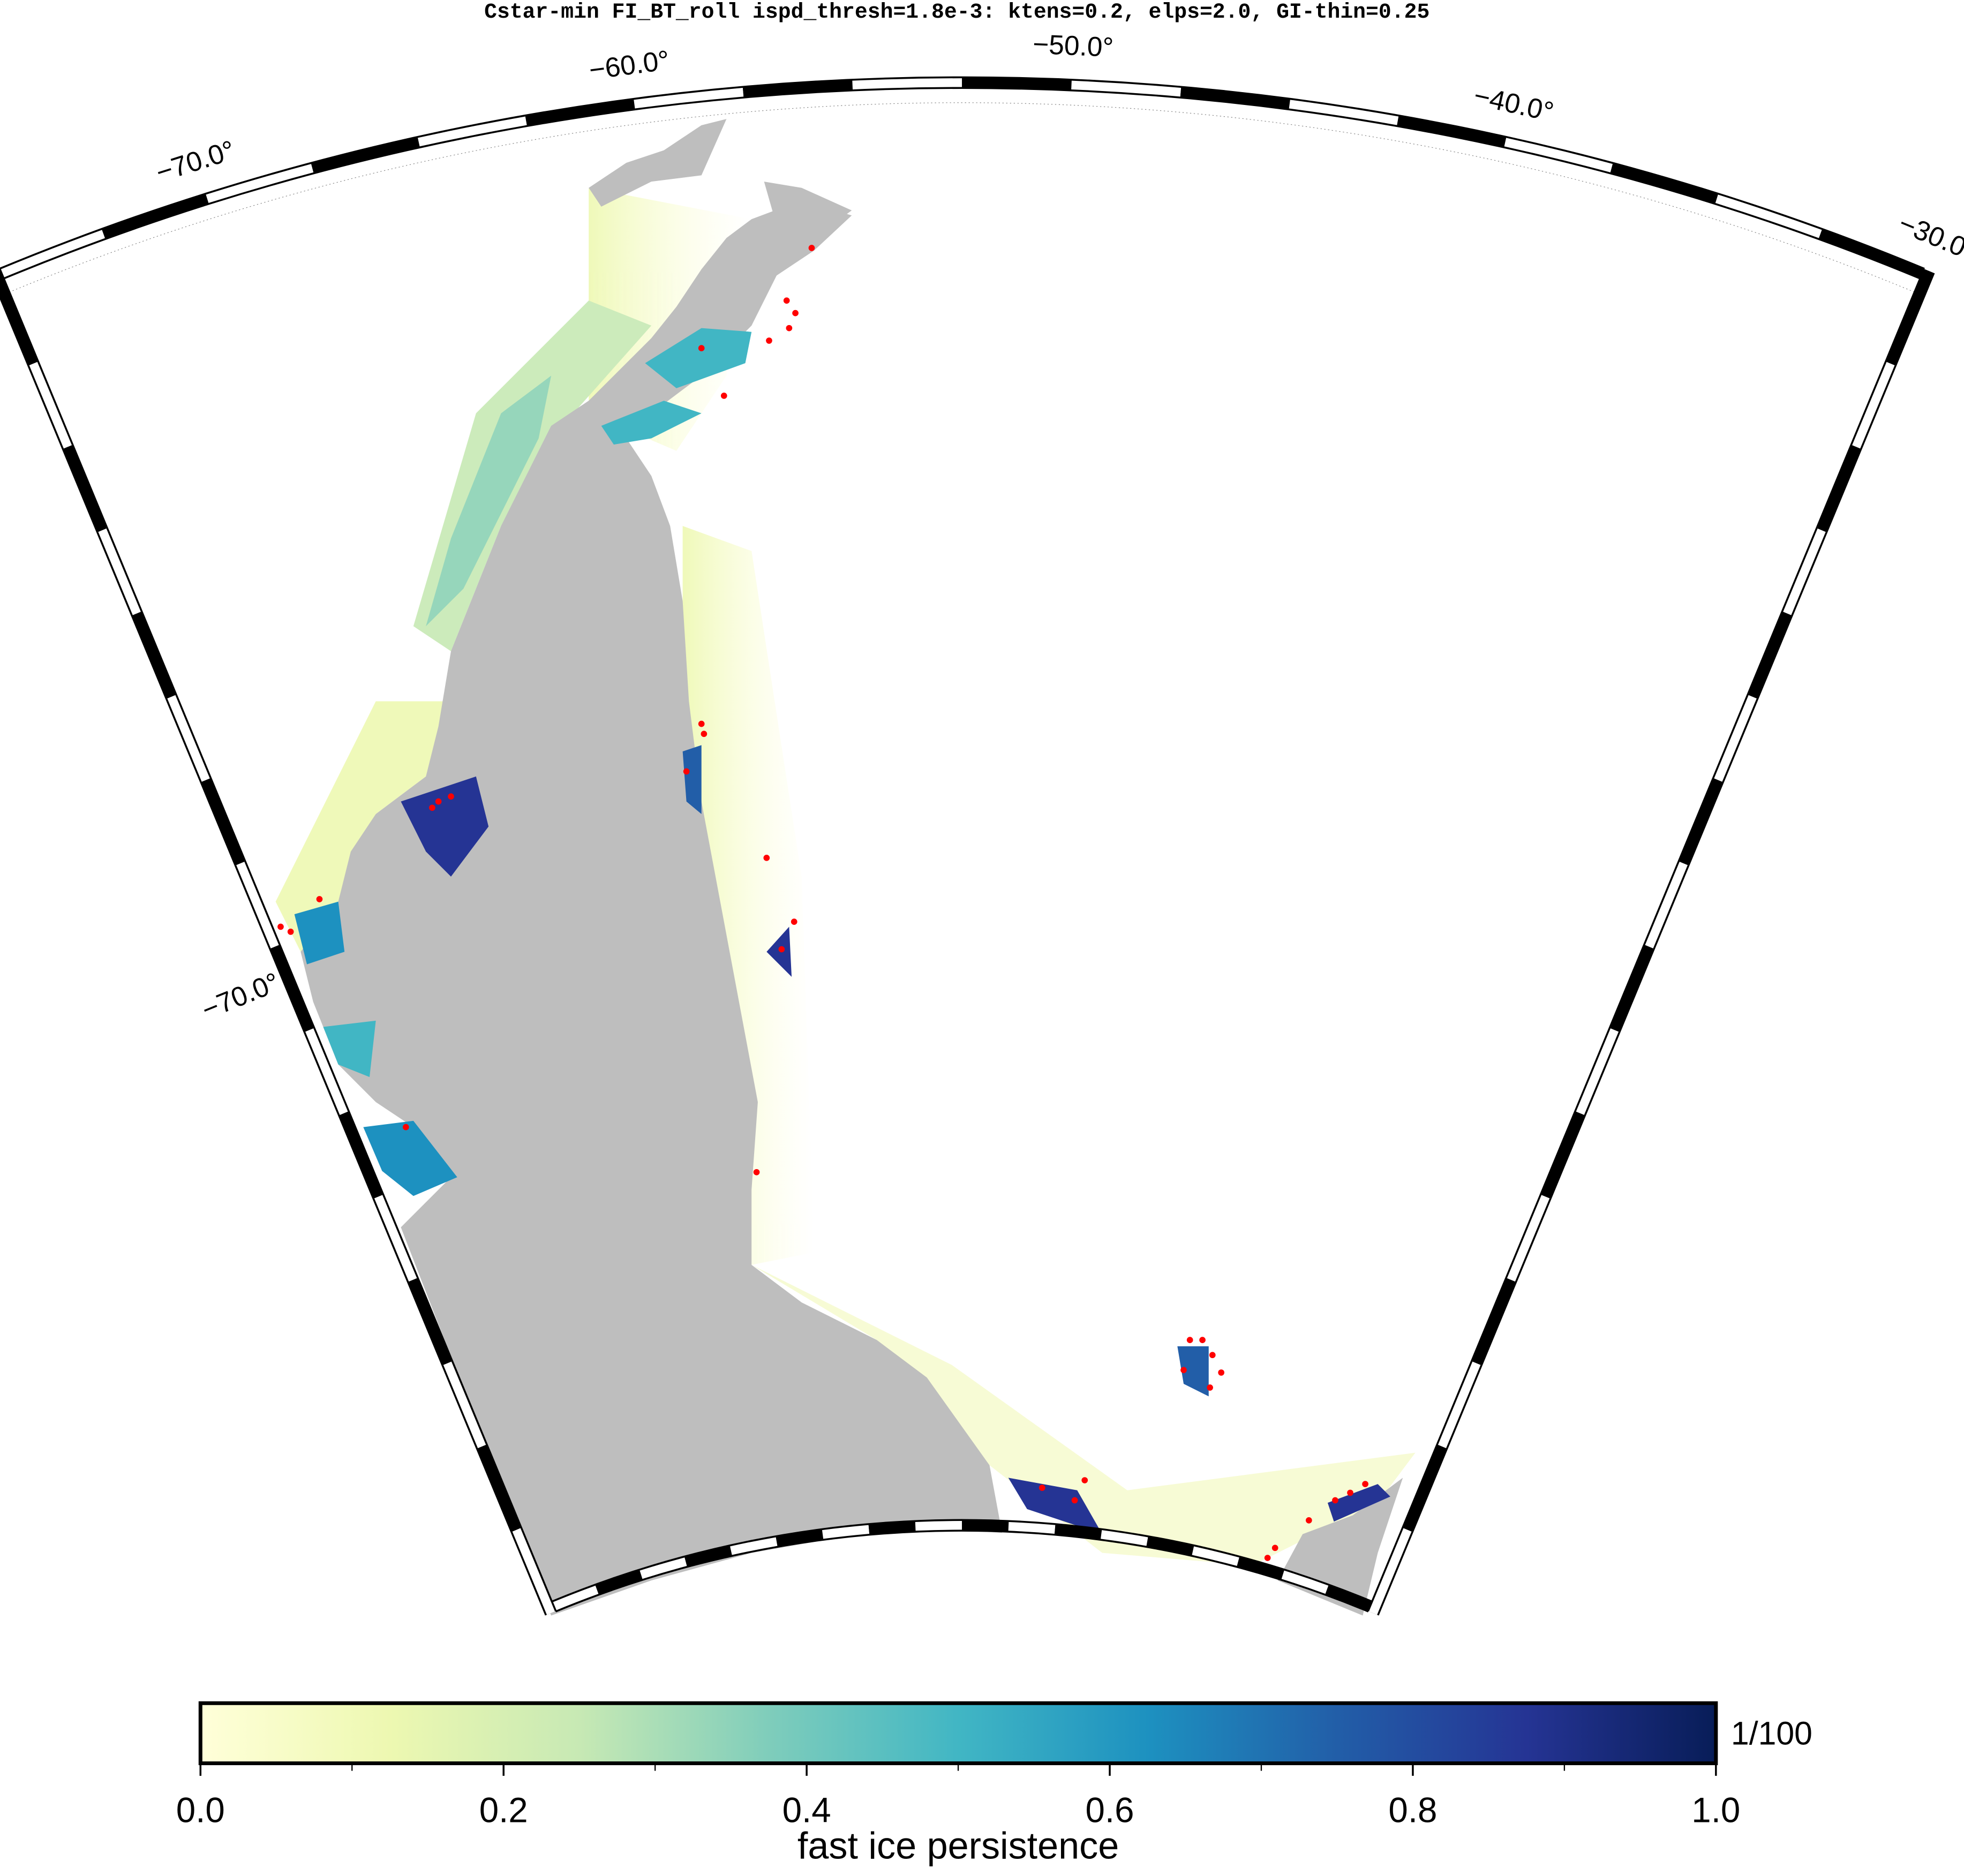  Describe the element at coordinates (1412, 1809) in the screenshot. I see `colorbar-tick-label: 0.8` at that location.